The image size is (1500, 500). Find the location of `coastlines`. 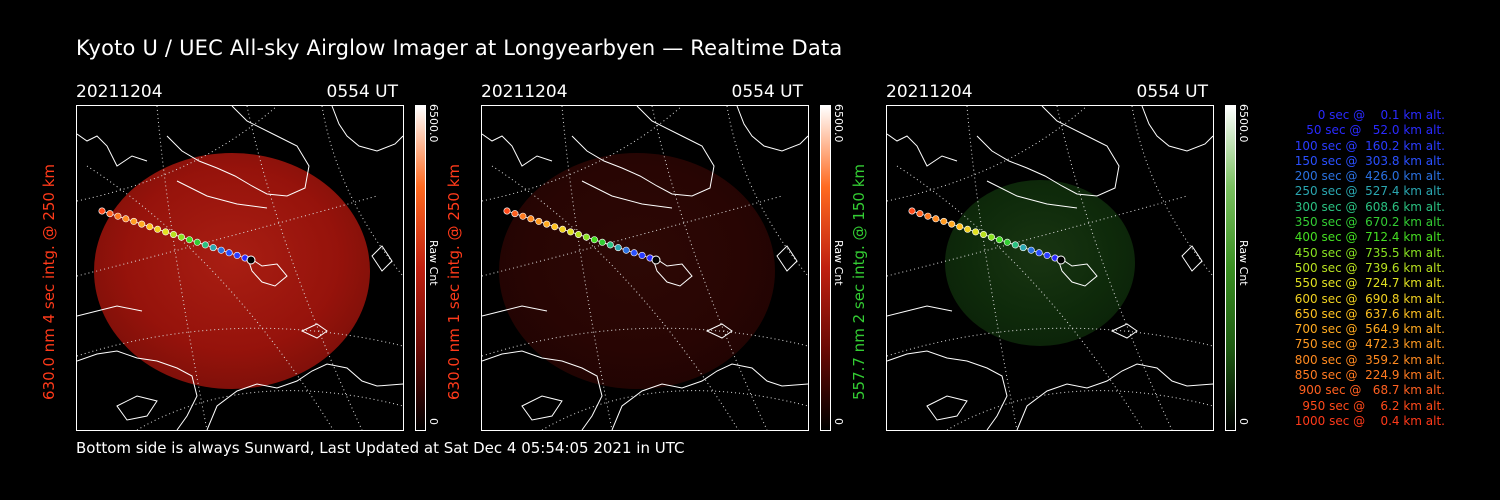

coastlines is located at coordinates (1050, 268).